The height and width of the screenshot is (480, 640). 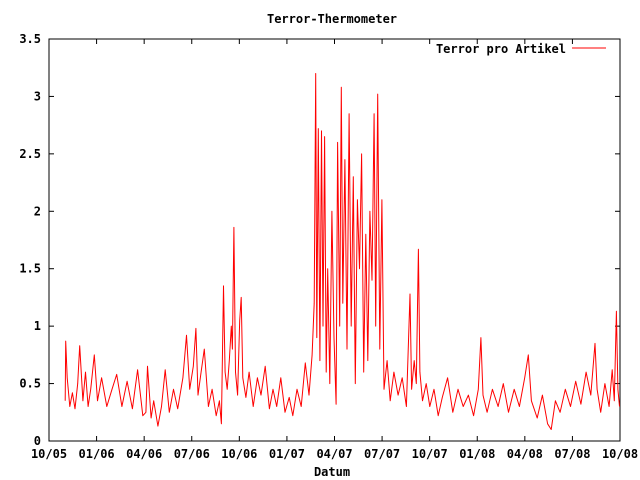 I want to click on x-tick-label: 04/06, so click(x=144, y=454).